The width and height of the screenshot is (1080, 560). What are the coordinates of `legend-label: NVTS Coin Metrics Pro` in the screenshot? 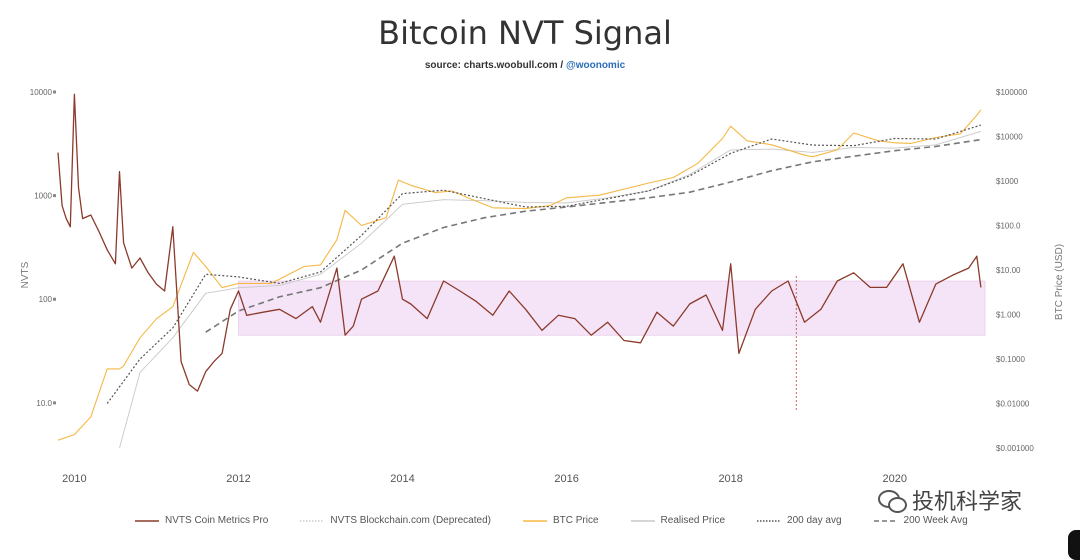 It's located at (217, 520).